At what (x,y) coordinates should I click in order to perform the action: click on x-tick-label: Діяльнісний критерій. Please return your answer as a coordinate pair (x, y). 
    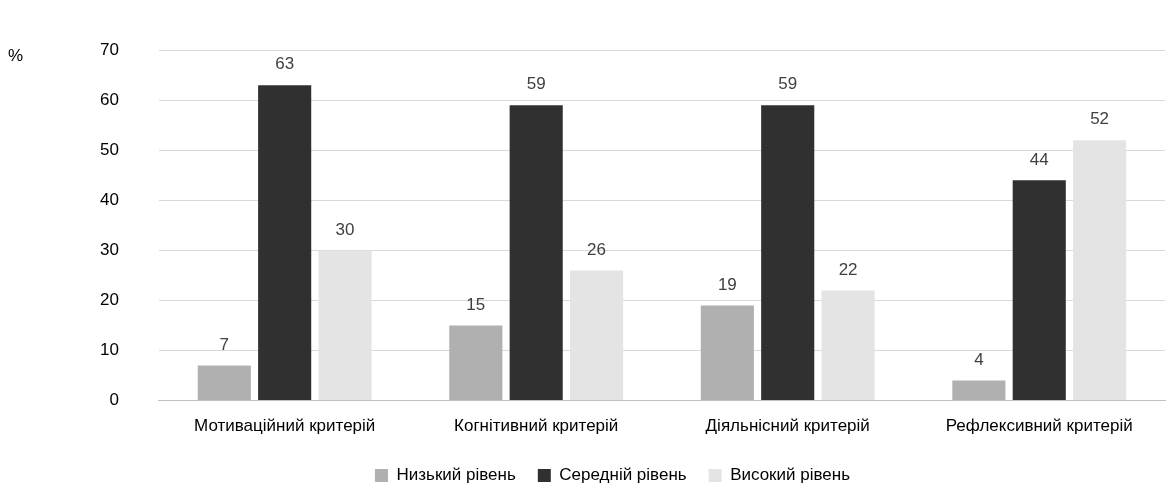
    Looking at the image, I should click on (787, 426).